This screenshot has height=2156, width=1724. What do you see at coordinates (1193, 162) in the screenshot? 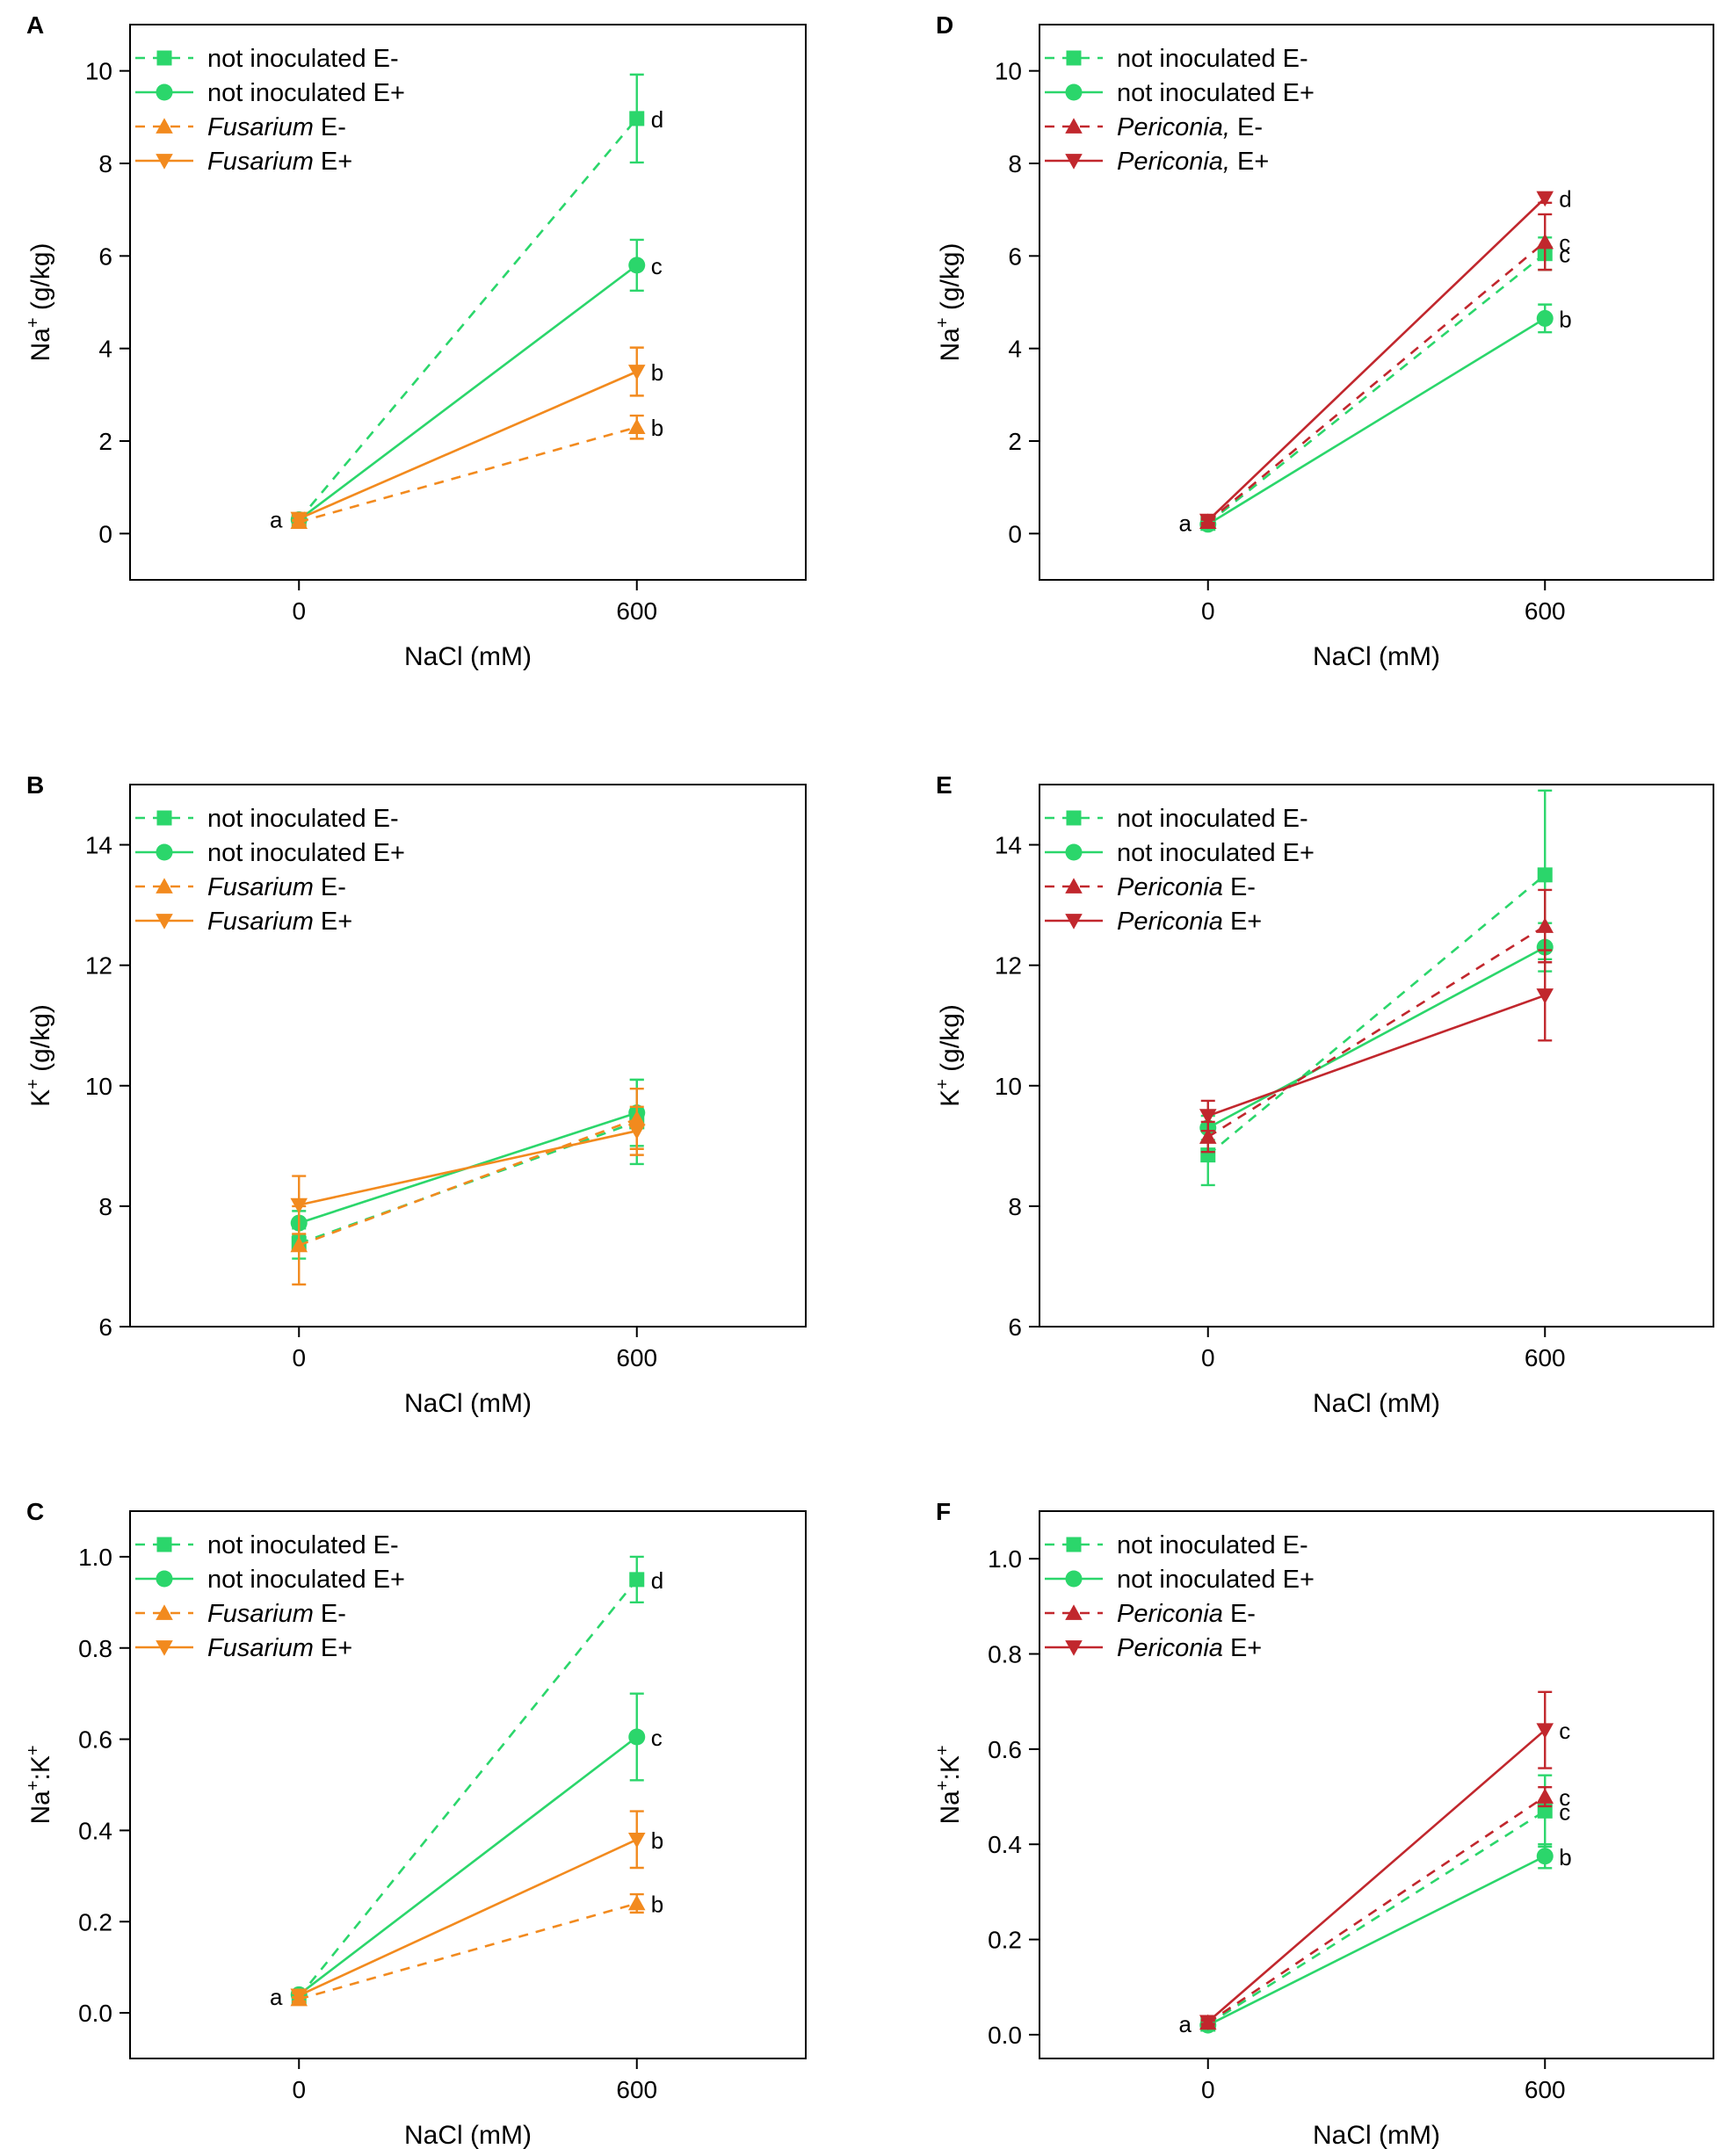
I see `legend-label: Periconia, E+` at bounding box center [1193, 162].